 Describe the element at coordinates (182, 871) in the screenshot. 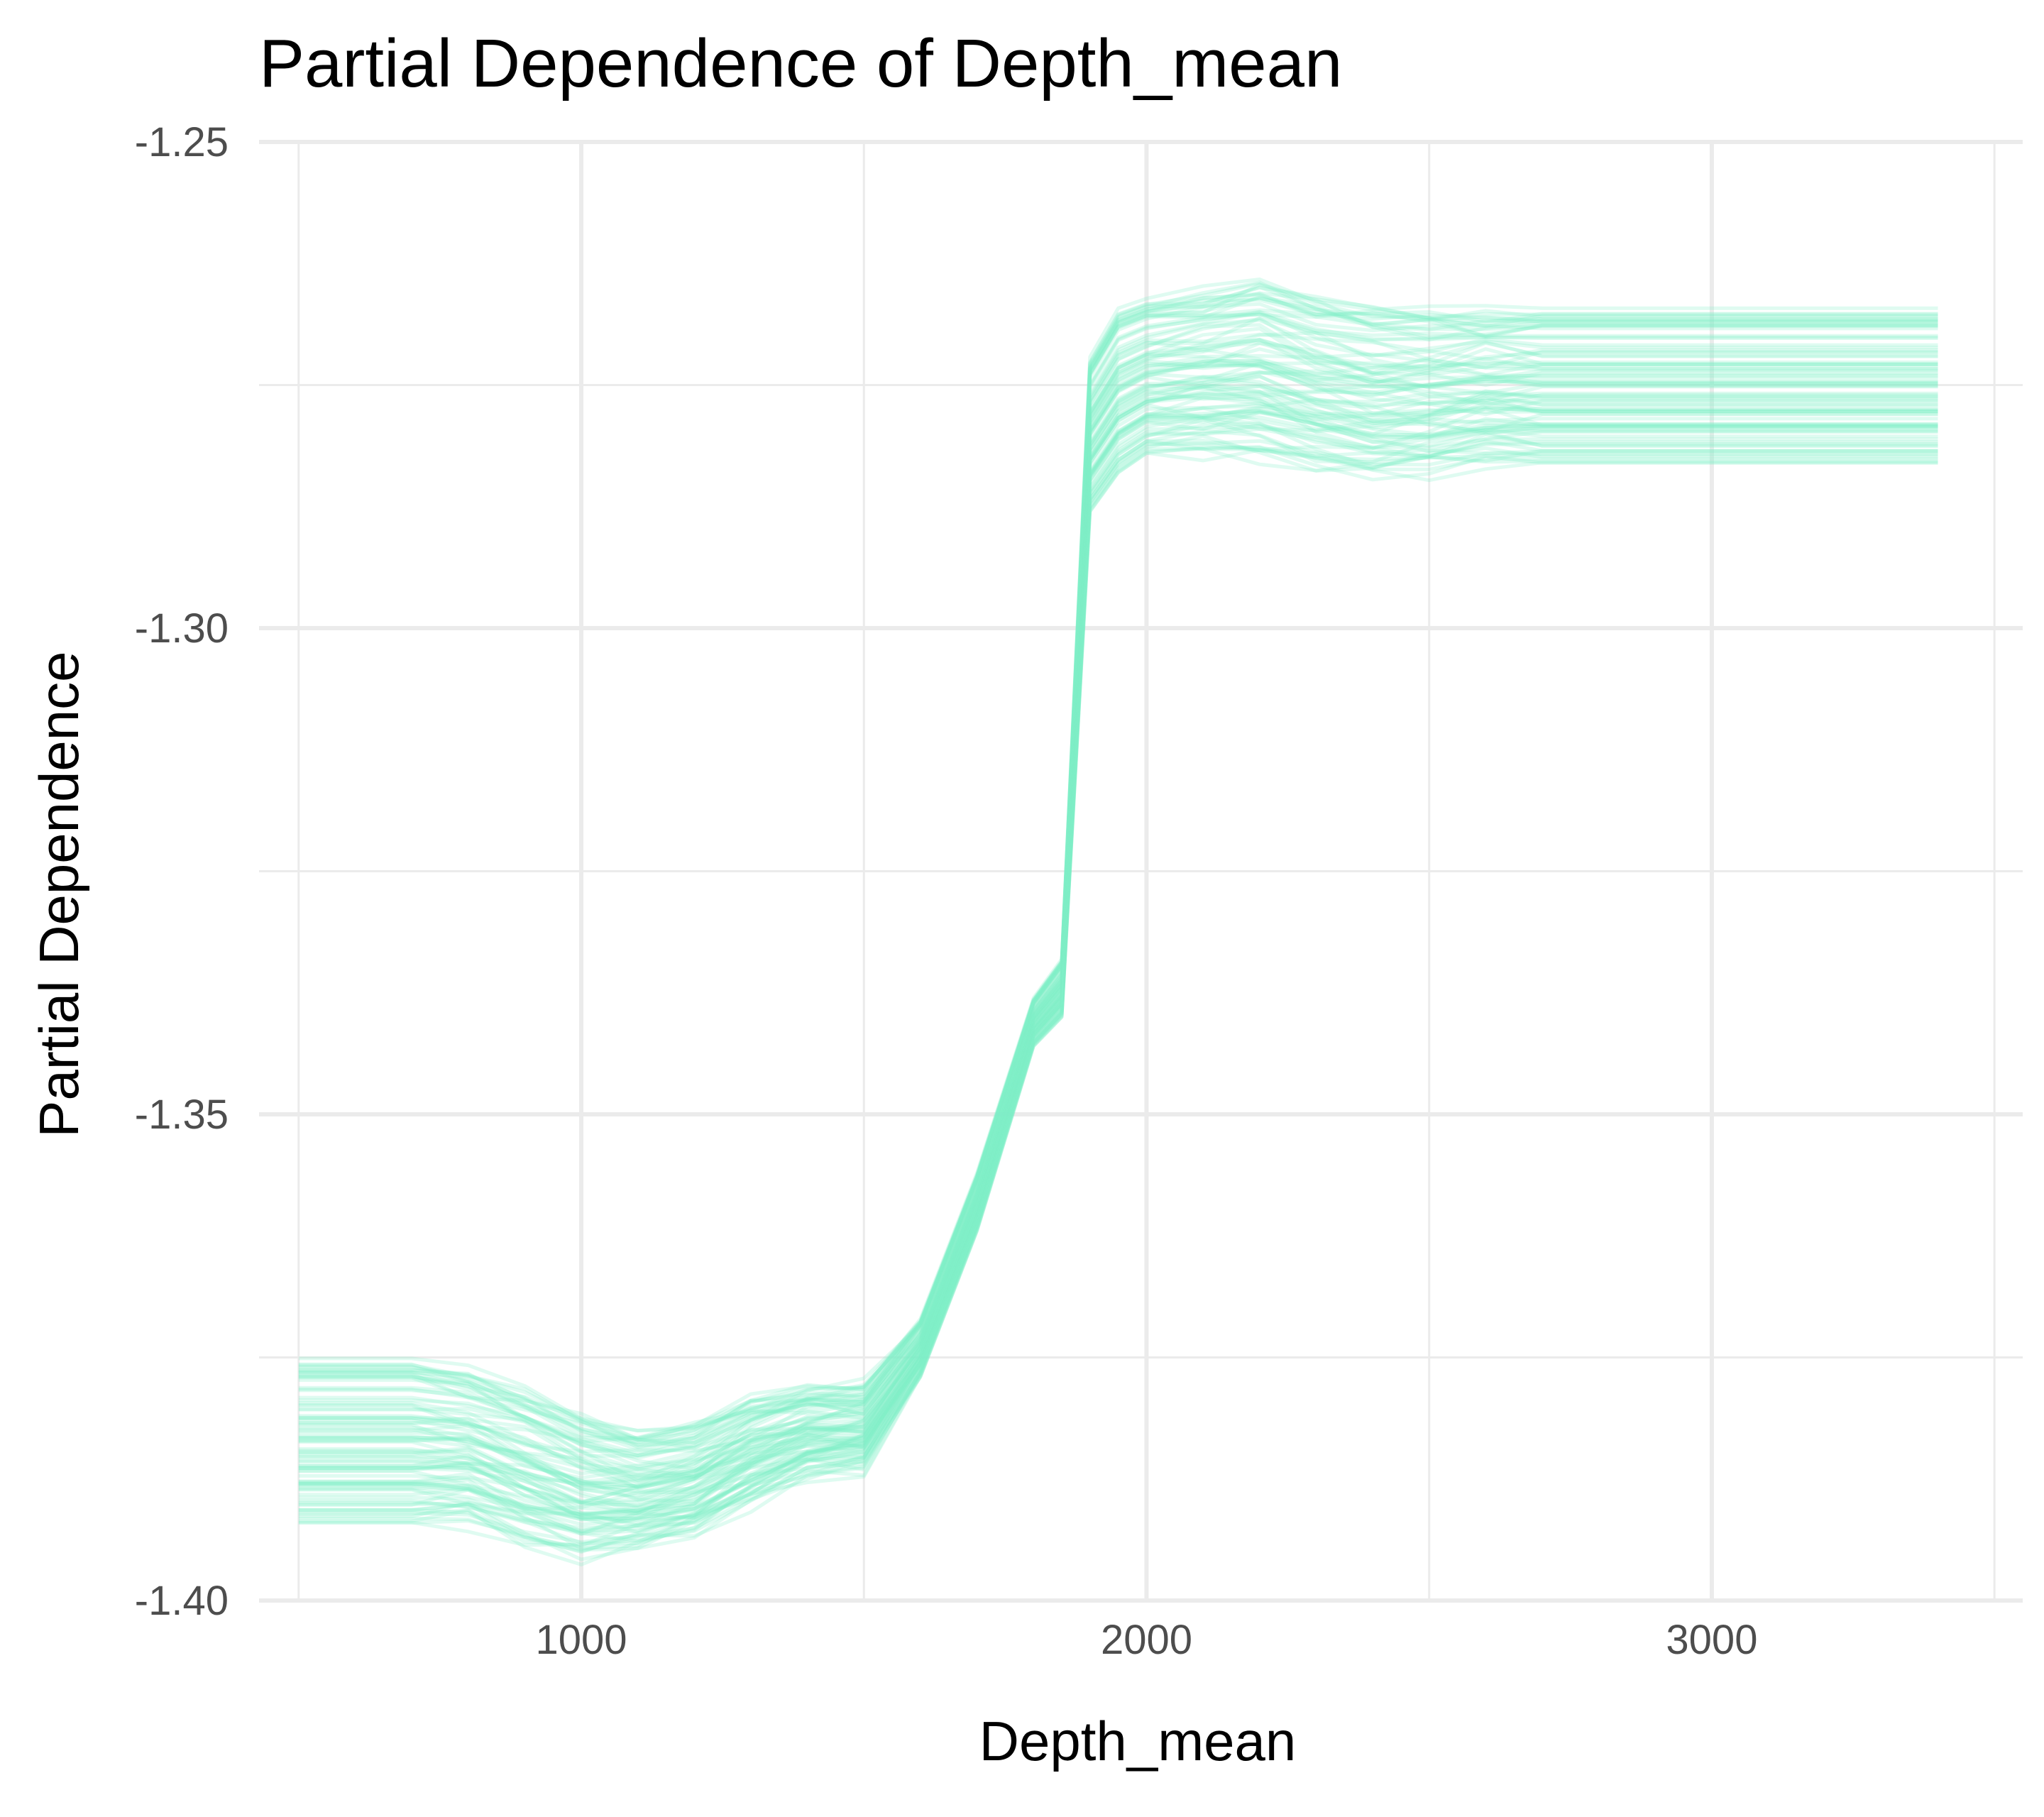

I see `y-axis-ticks: -1.40 -1.35 -1.30 -1.25` at that location.